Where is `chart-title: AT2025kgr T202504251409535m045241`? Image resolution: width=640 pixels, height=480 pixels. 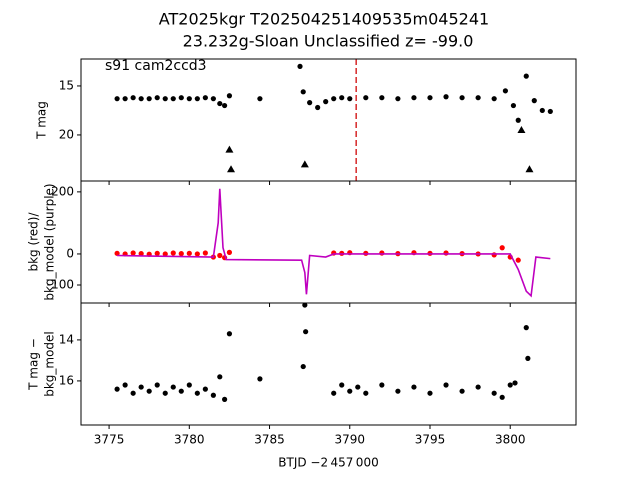 chart-title: AT2025kgr T202504251409535m045241 is located at coordinates (324, 19).